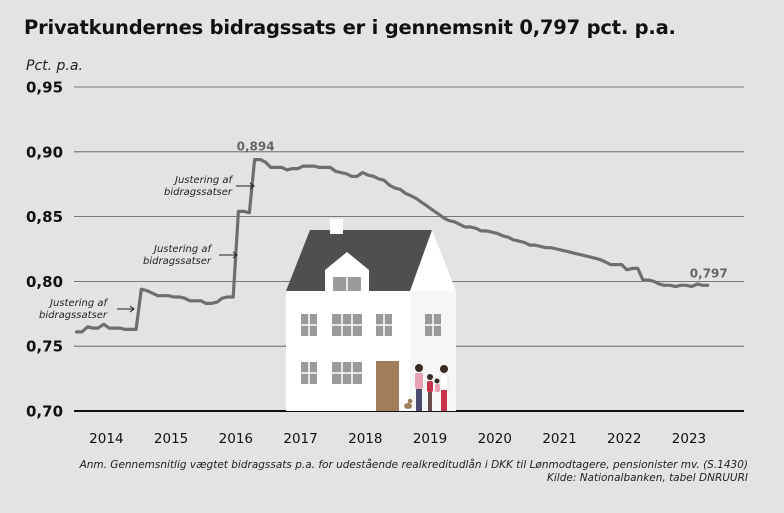 This screenshot has height=513, width=784. What do you see at coordinates (689, 439) in the screenshot?
I see `x-tick-label: 2023` at bounding box center [689, 439].